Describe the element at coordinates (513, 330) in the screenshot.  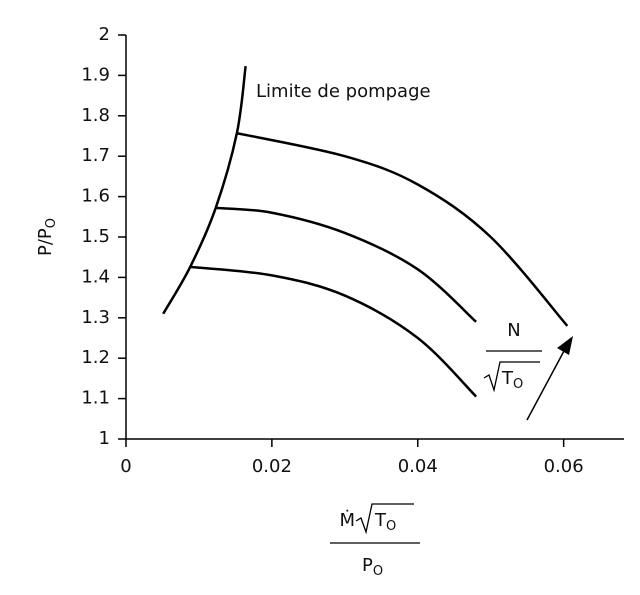
I see `speed-numerator: N` at that location.